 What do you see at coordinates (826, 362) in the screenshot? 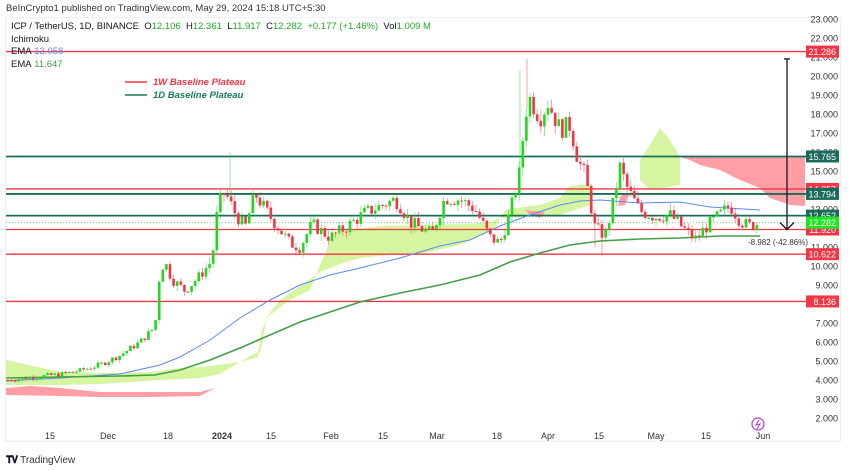
I see `y-tick: 5.000` at bounding box center [826, 362].